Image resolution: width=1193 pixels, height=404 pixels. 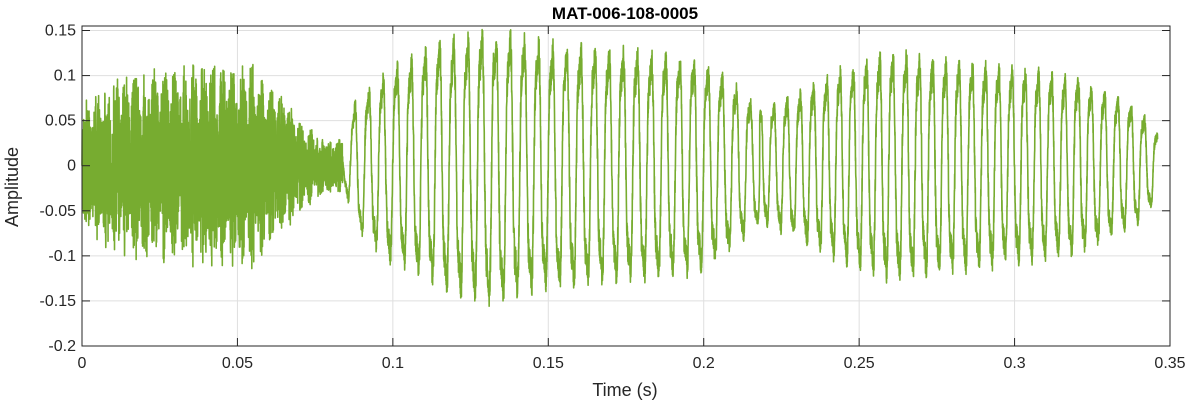 What do you see at coordinates (58, 301) in the screenshot?
I see `y-tick-label: -0.15` at bounding box center [58, 301].